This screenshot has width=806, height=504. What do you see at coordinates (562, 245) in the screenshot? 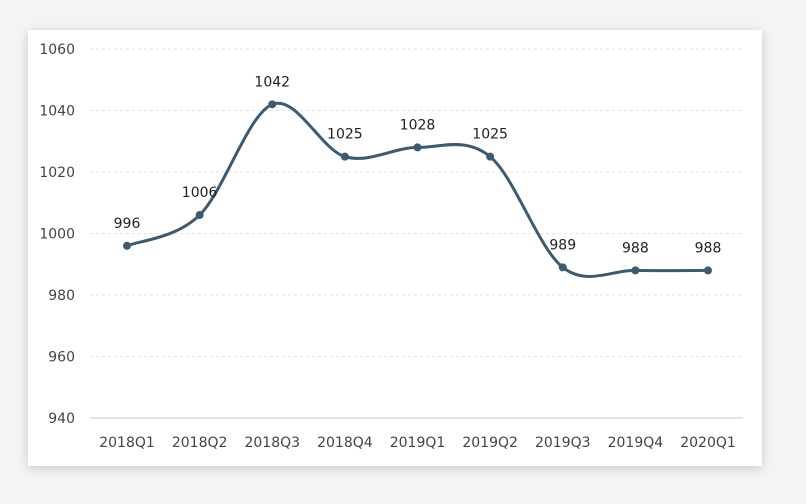
I see `data-label: 989` at bounding box center [562, 245].